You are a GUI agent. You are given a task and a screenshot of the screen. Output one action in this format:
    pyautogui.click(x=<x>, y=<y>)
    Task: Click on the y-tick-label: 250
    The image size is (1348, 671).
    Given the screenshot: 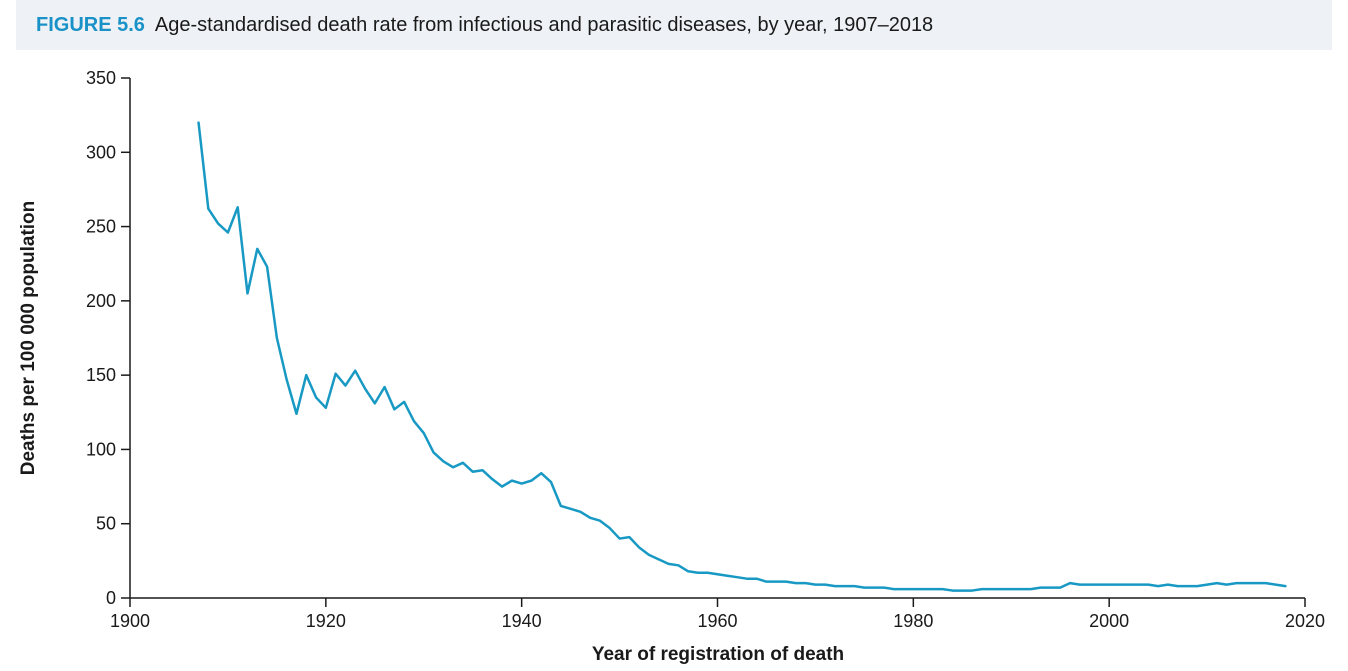 What is the action you would take?
    pyautogui.click(x=101, y=227)
    